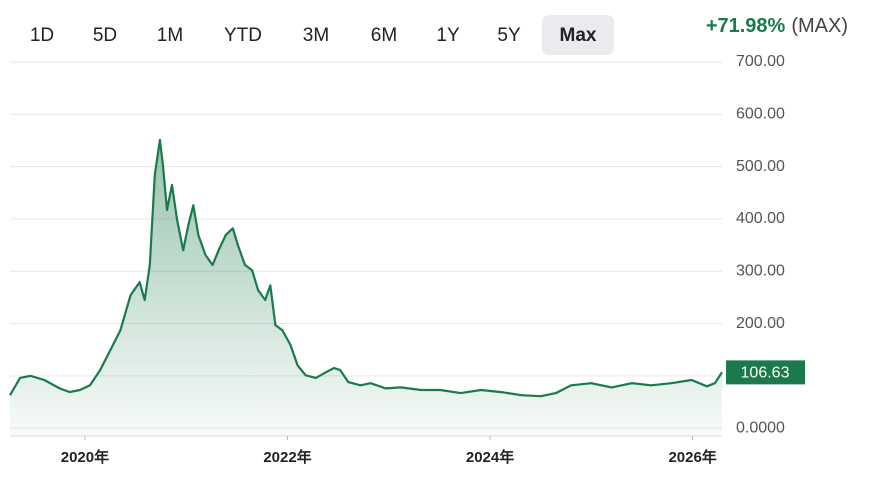 This screenshot has width=869, height=489. What do you see at coordinates (490, 457) in the screenshot?
I see `x-tick-label: 2024年` at bounding box center [490, 457].